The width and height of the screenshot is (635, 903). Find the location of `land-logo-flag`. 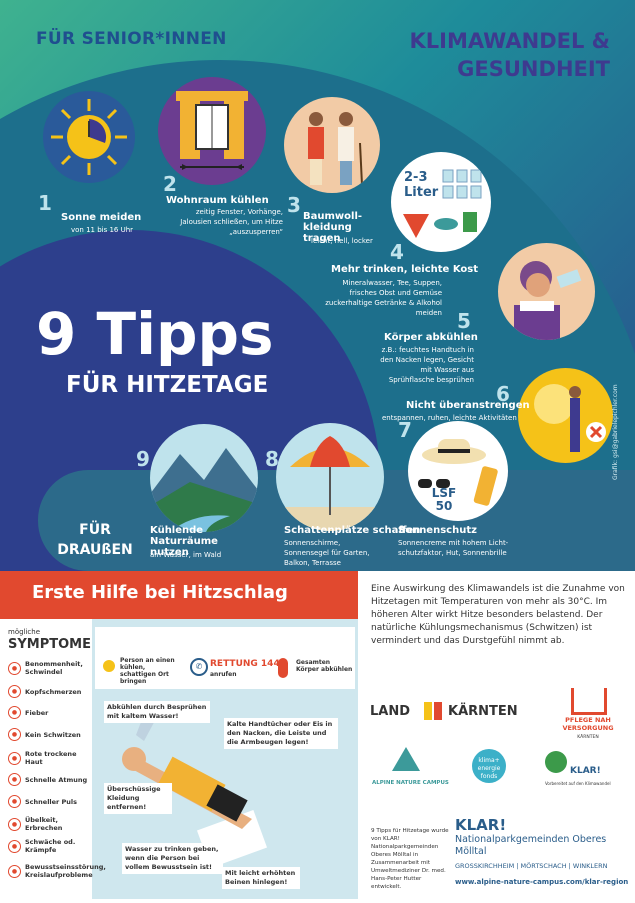

land-logo-flag is located at coordinates (428, 711).